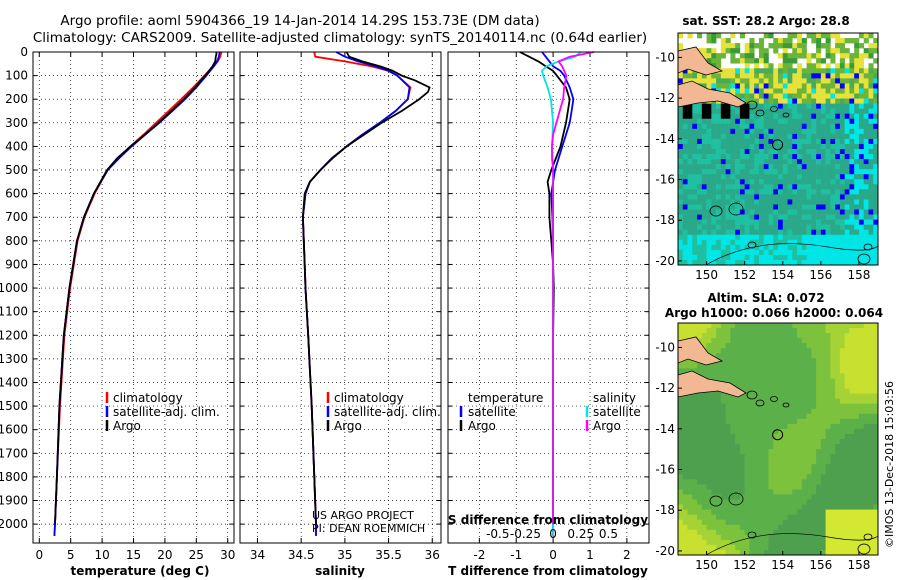 The image size is (900, 580). What do you see at coordinates (665, 429) in the screenshot?
I see `map-y-tick-label: -14` at bounding box center [665, 429].